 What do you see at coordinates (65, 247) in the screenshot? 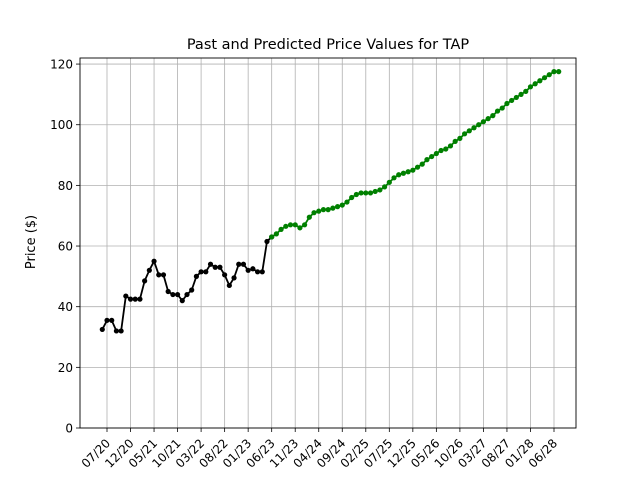
I see `y-tick-label: 60` at bounding box center [65, 247].